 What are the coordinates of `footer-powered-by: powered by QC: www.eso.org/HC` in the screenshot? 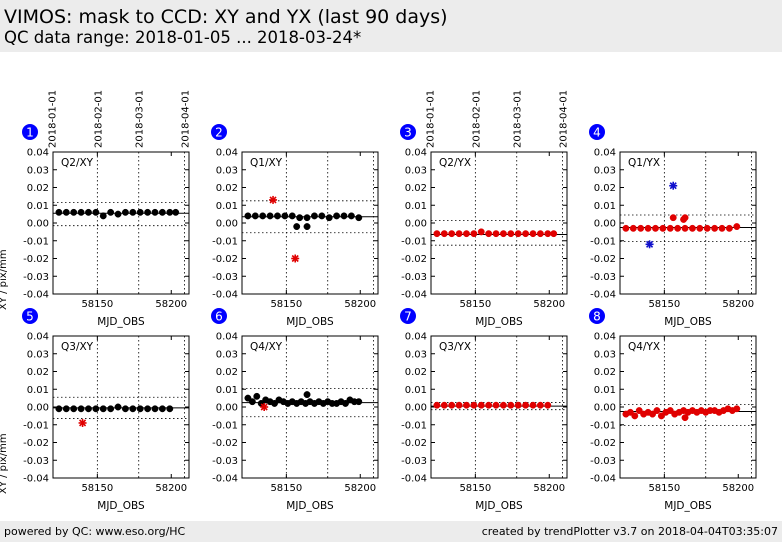 It's located at (95, 531).